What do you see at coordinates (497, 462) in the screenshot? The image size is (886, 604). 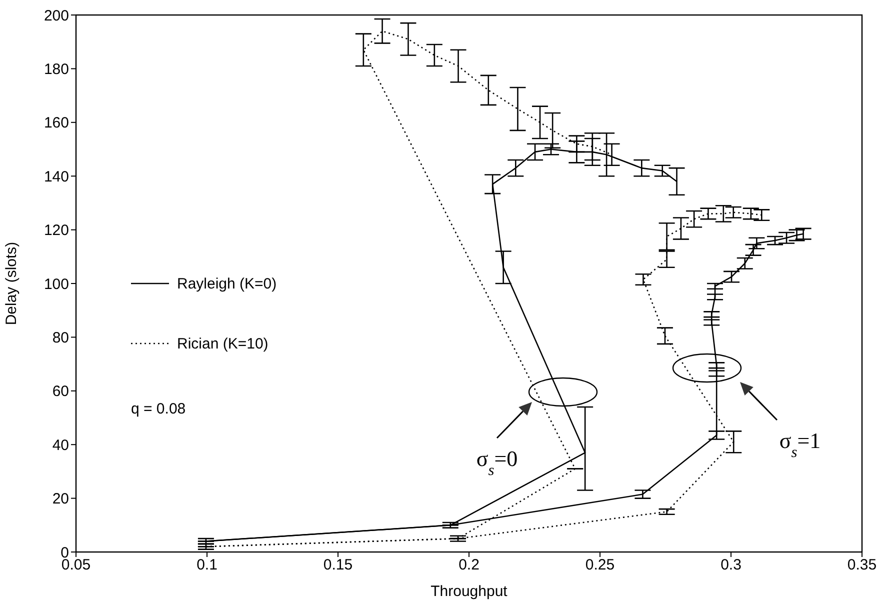 I see `annotation: σ$_{s}$=0` at bounding box center [497, 462].